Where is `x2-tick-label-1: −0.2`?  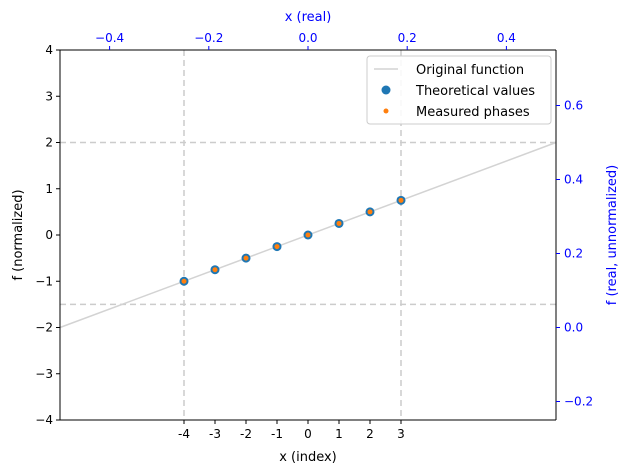
x2-tick-label-1: −0.2 is located at coordinates (208, 38).